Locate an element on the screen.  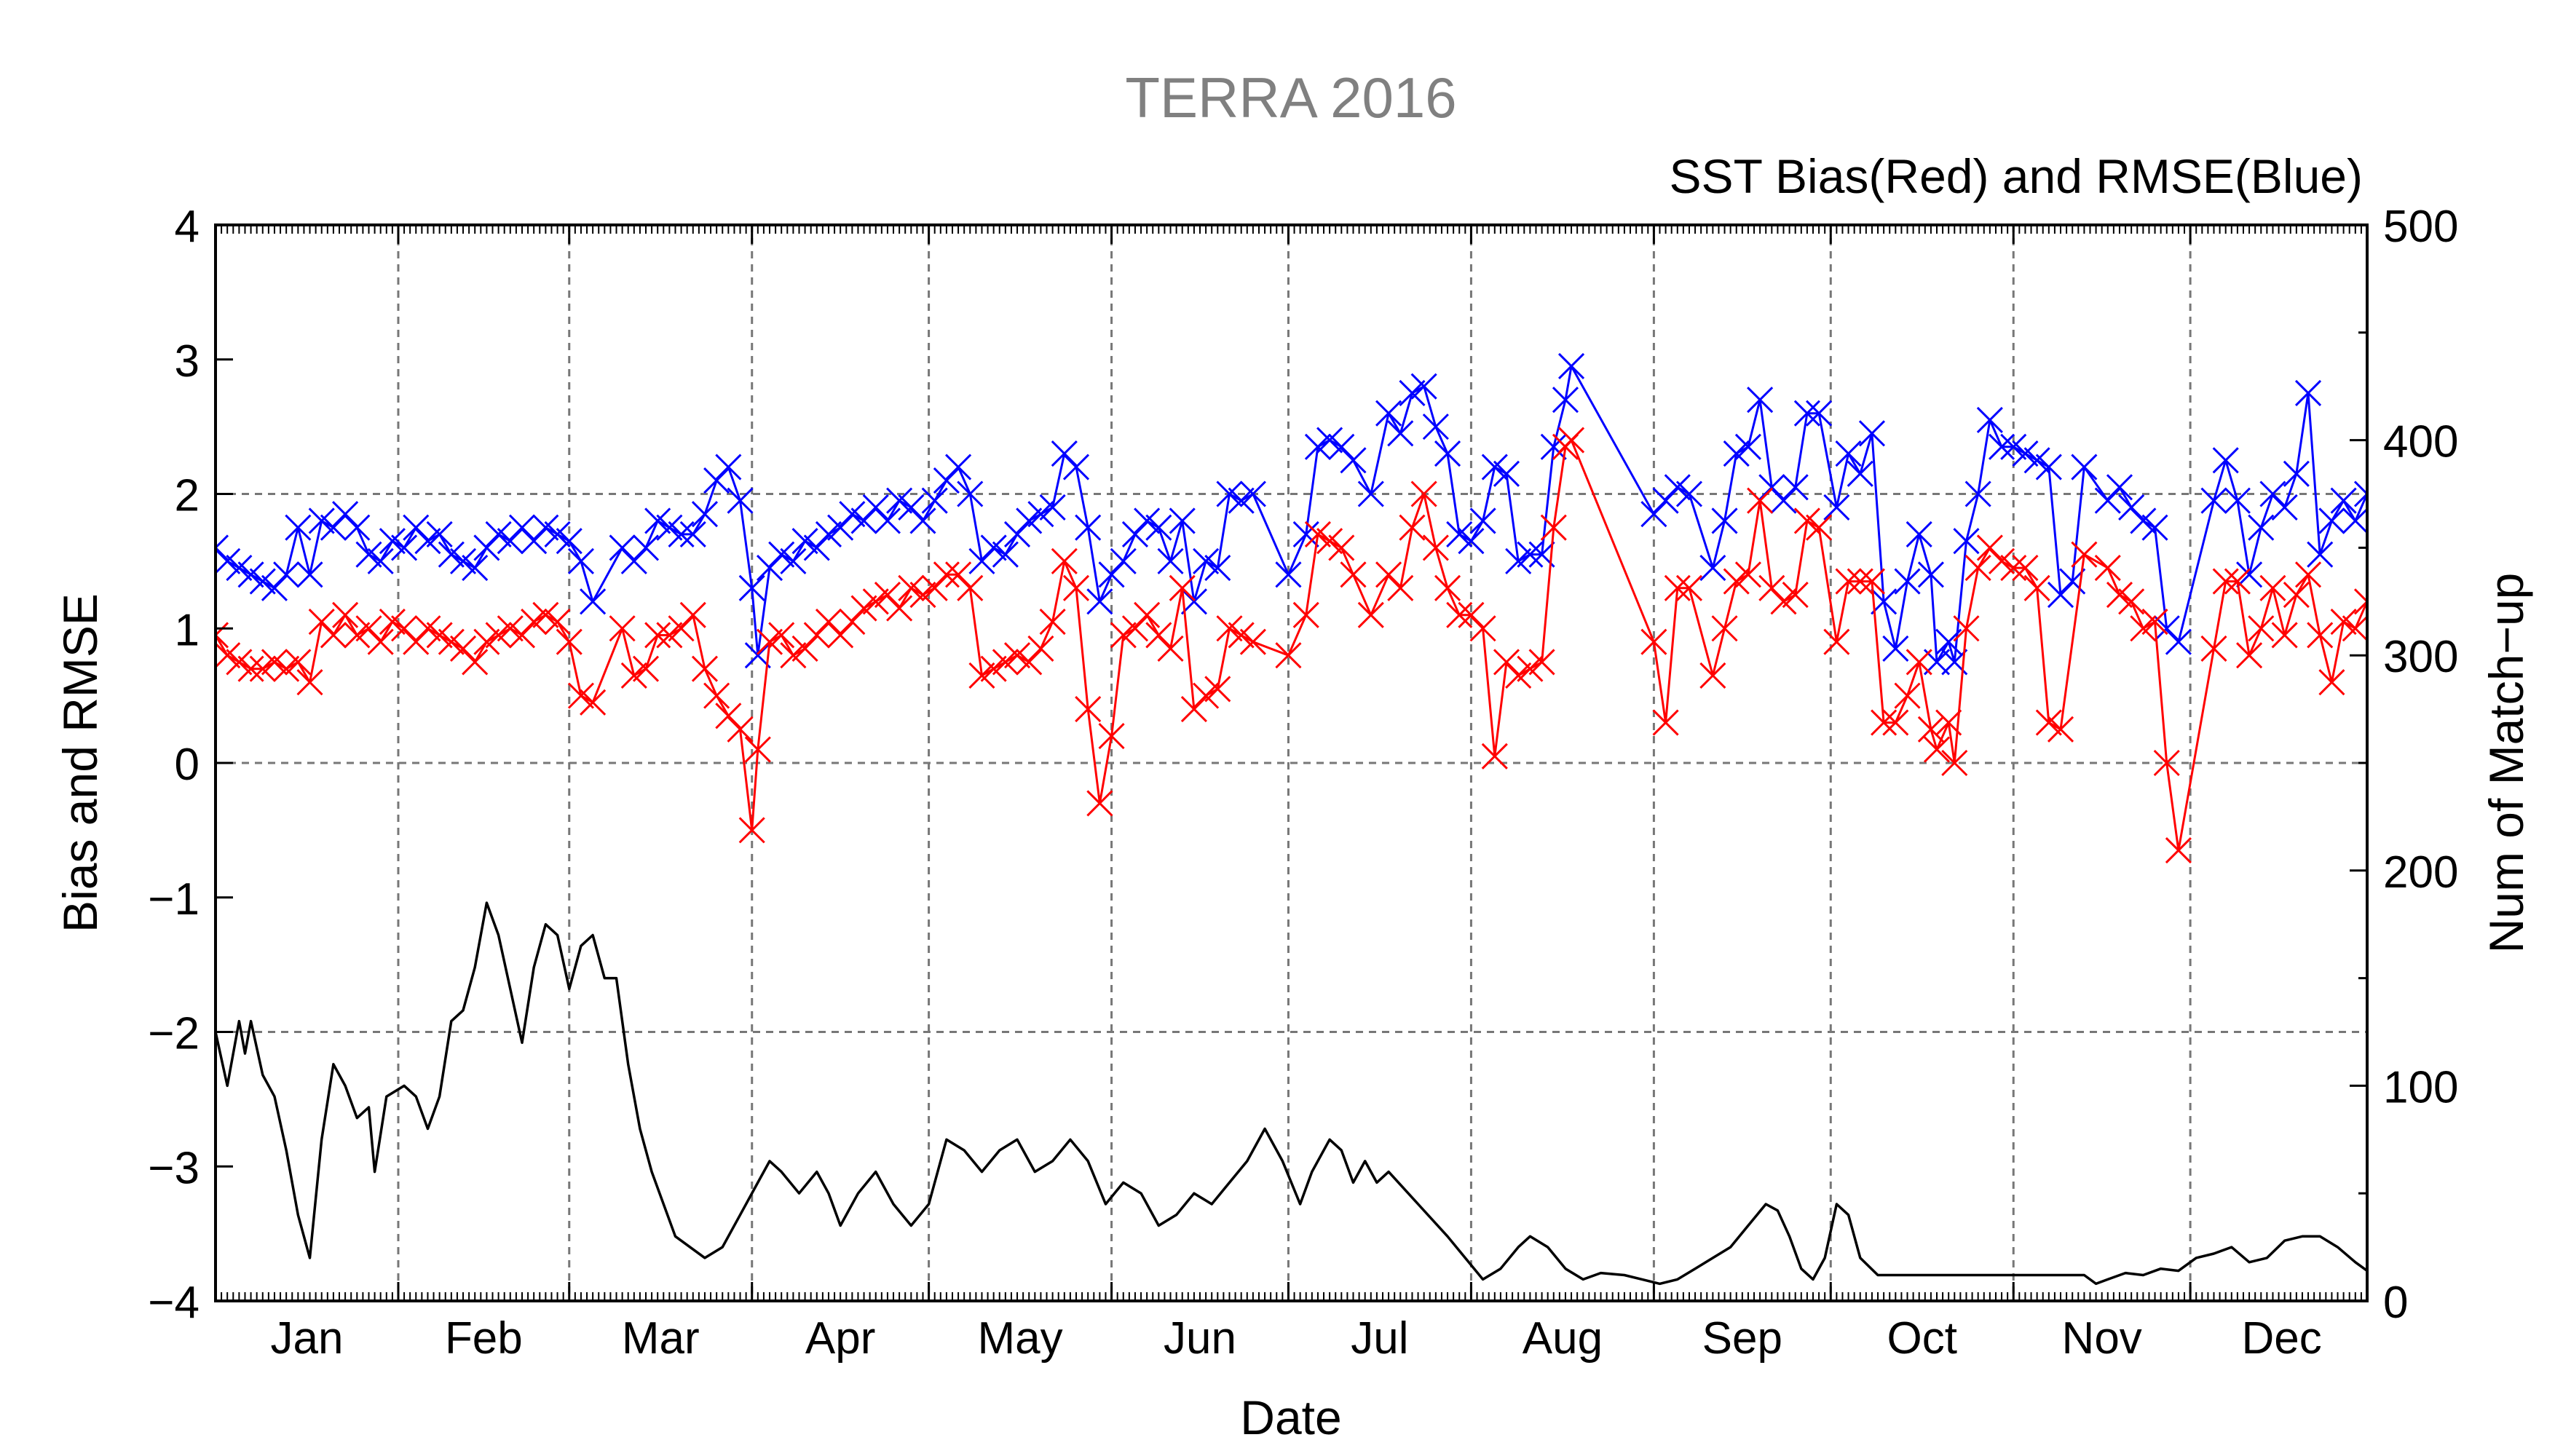
x-axis-label: Date is located at coordinates (1290, 1417).